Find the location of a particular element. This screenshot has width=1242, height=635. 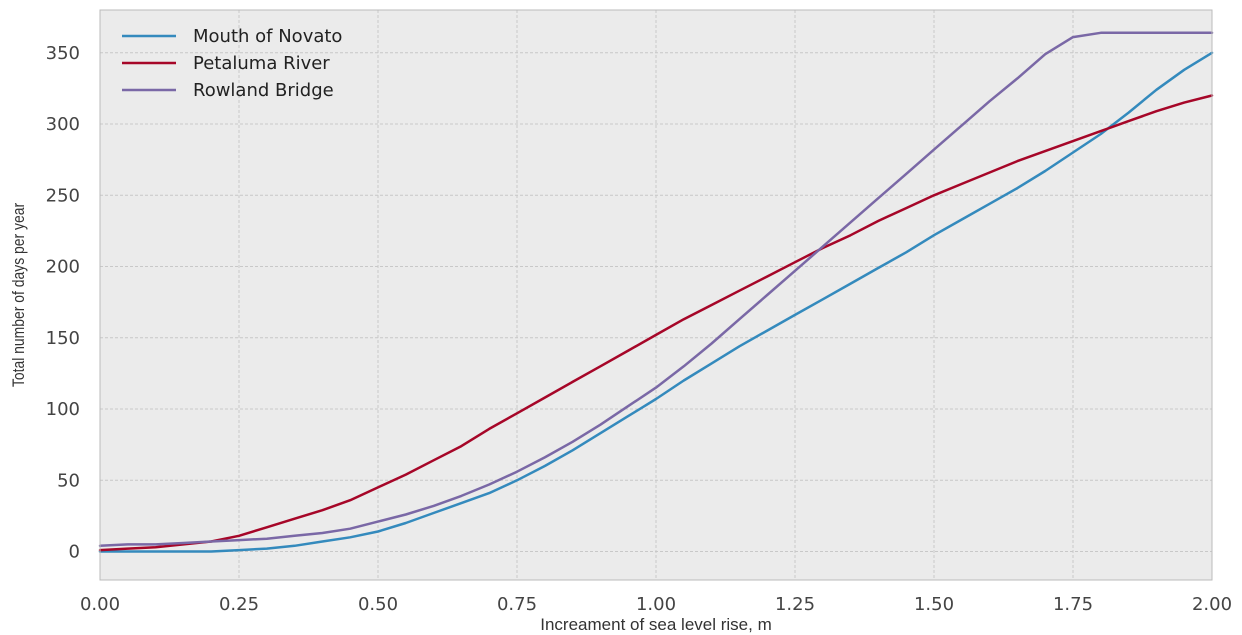

y-tick-label: 300 is located at coordinates (63, 124).